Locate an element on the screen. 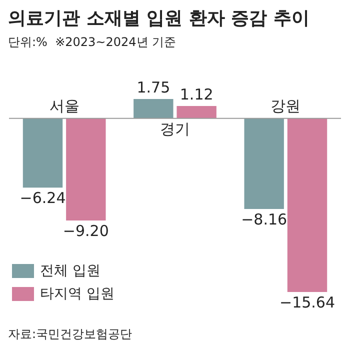 Image resolution: width=350 pixels, height=350 pixels. x-tick-label: 강원 is located at coordinates (285, 105).